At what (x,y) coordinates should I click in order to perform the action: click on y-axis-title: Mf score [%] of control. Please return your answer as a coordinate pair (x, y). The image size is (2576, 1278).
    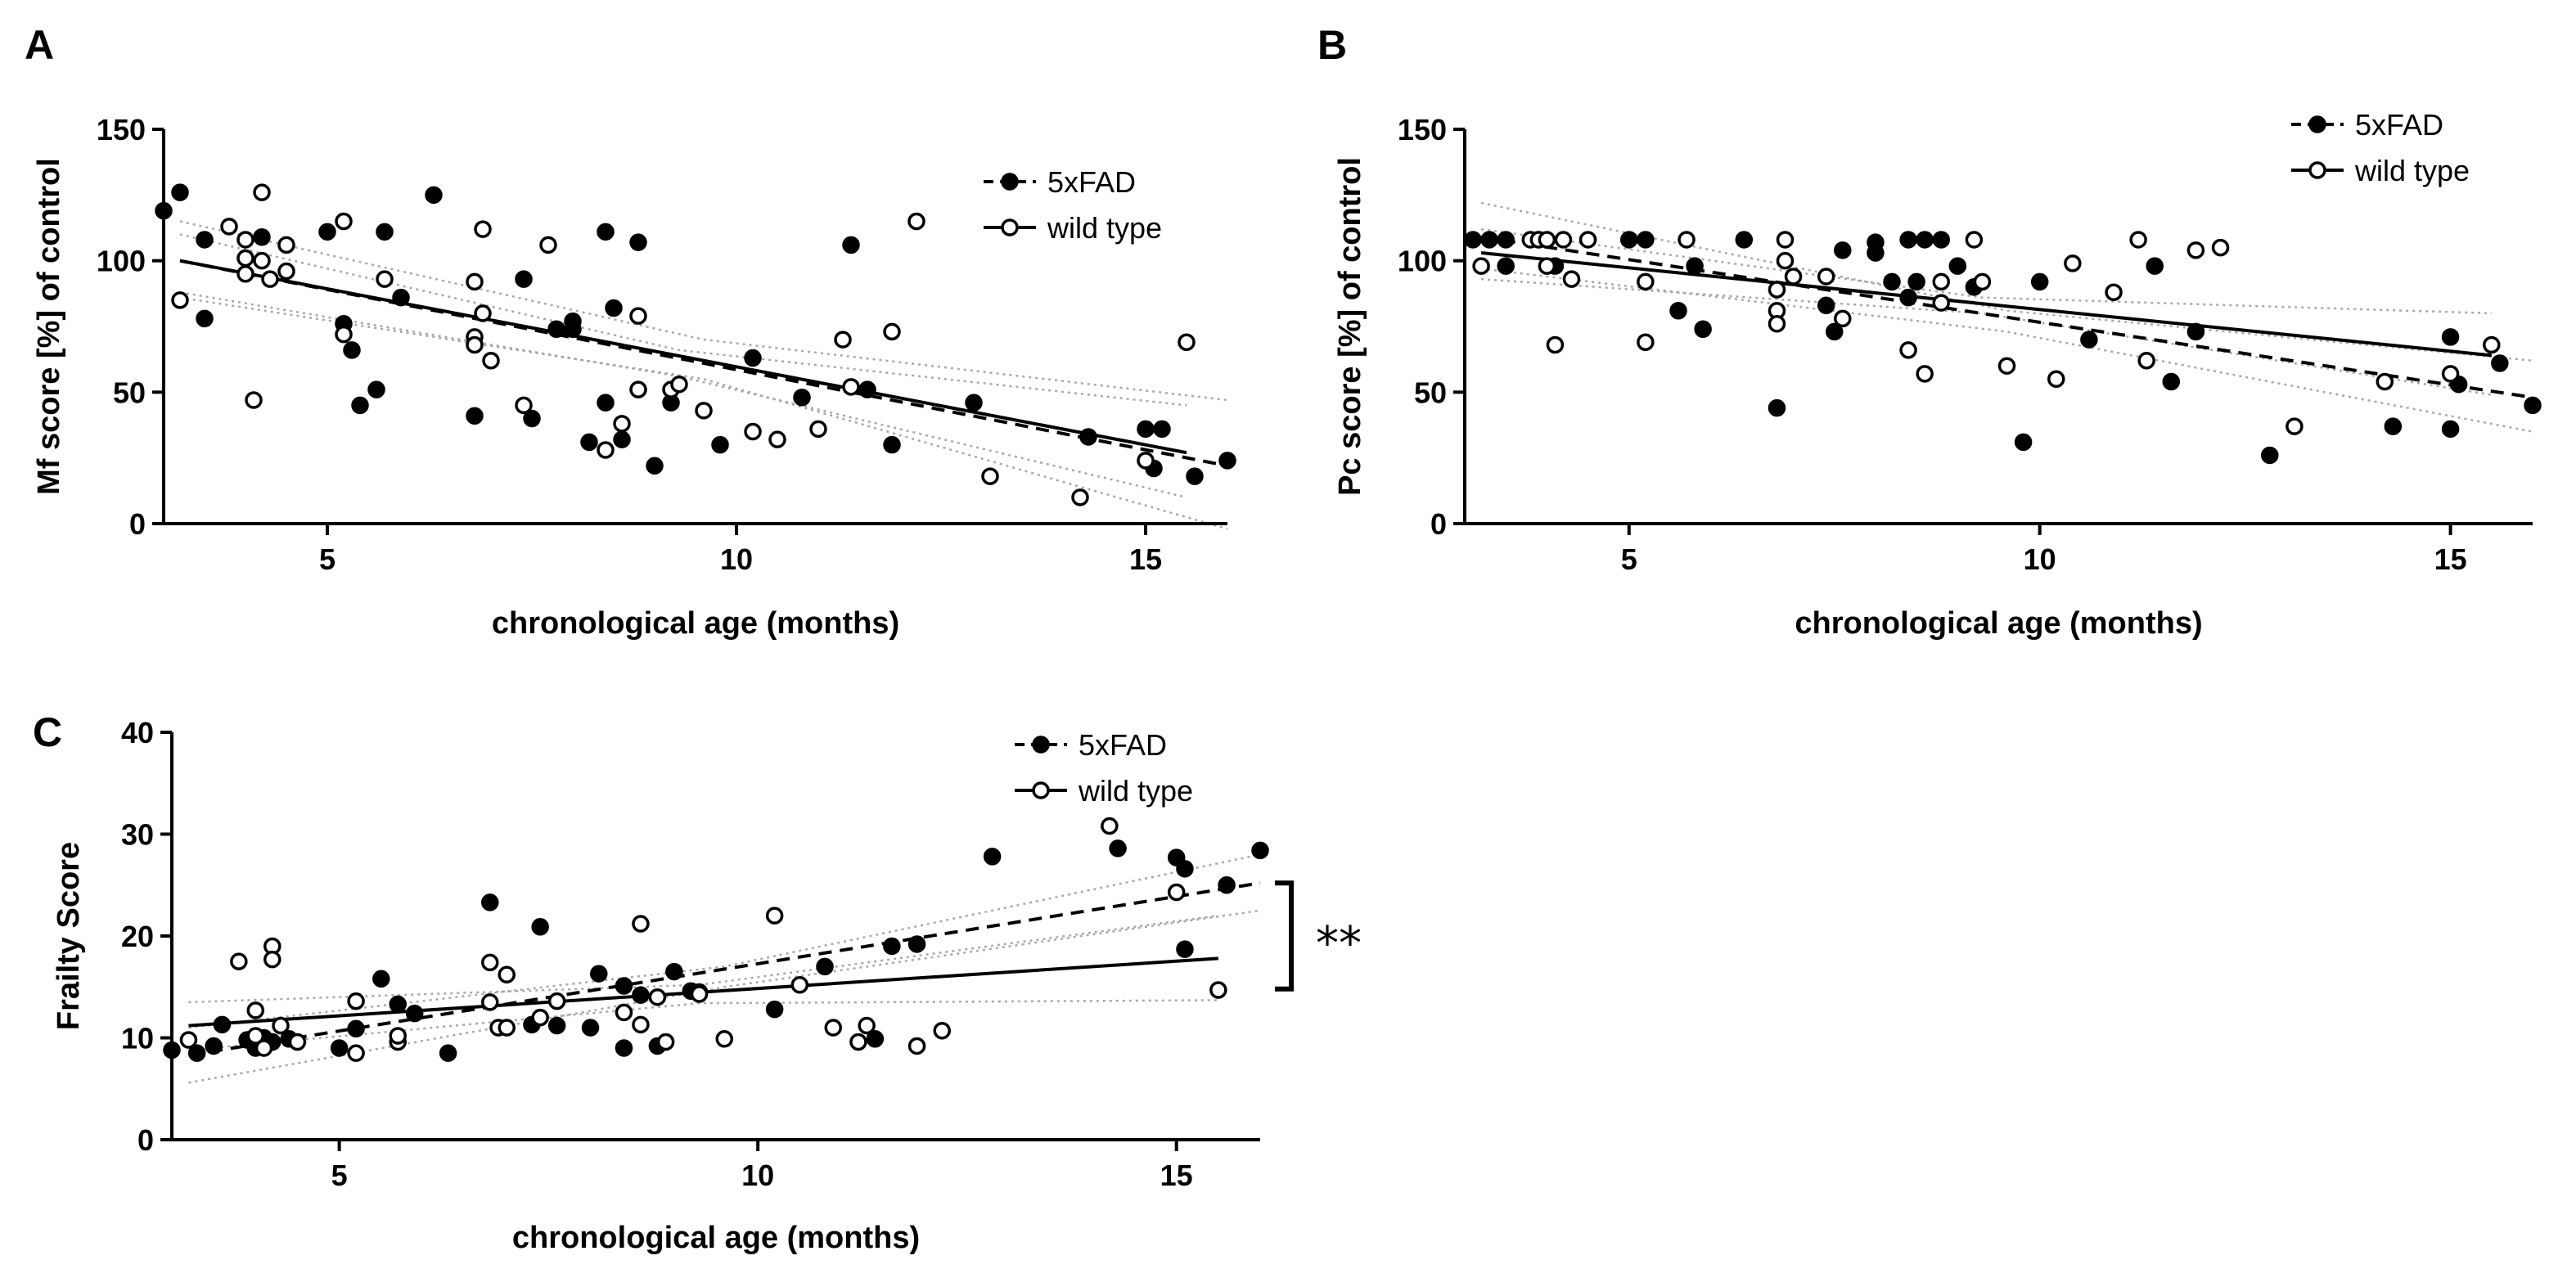
    Looking at the image, I should click on (49, 327).